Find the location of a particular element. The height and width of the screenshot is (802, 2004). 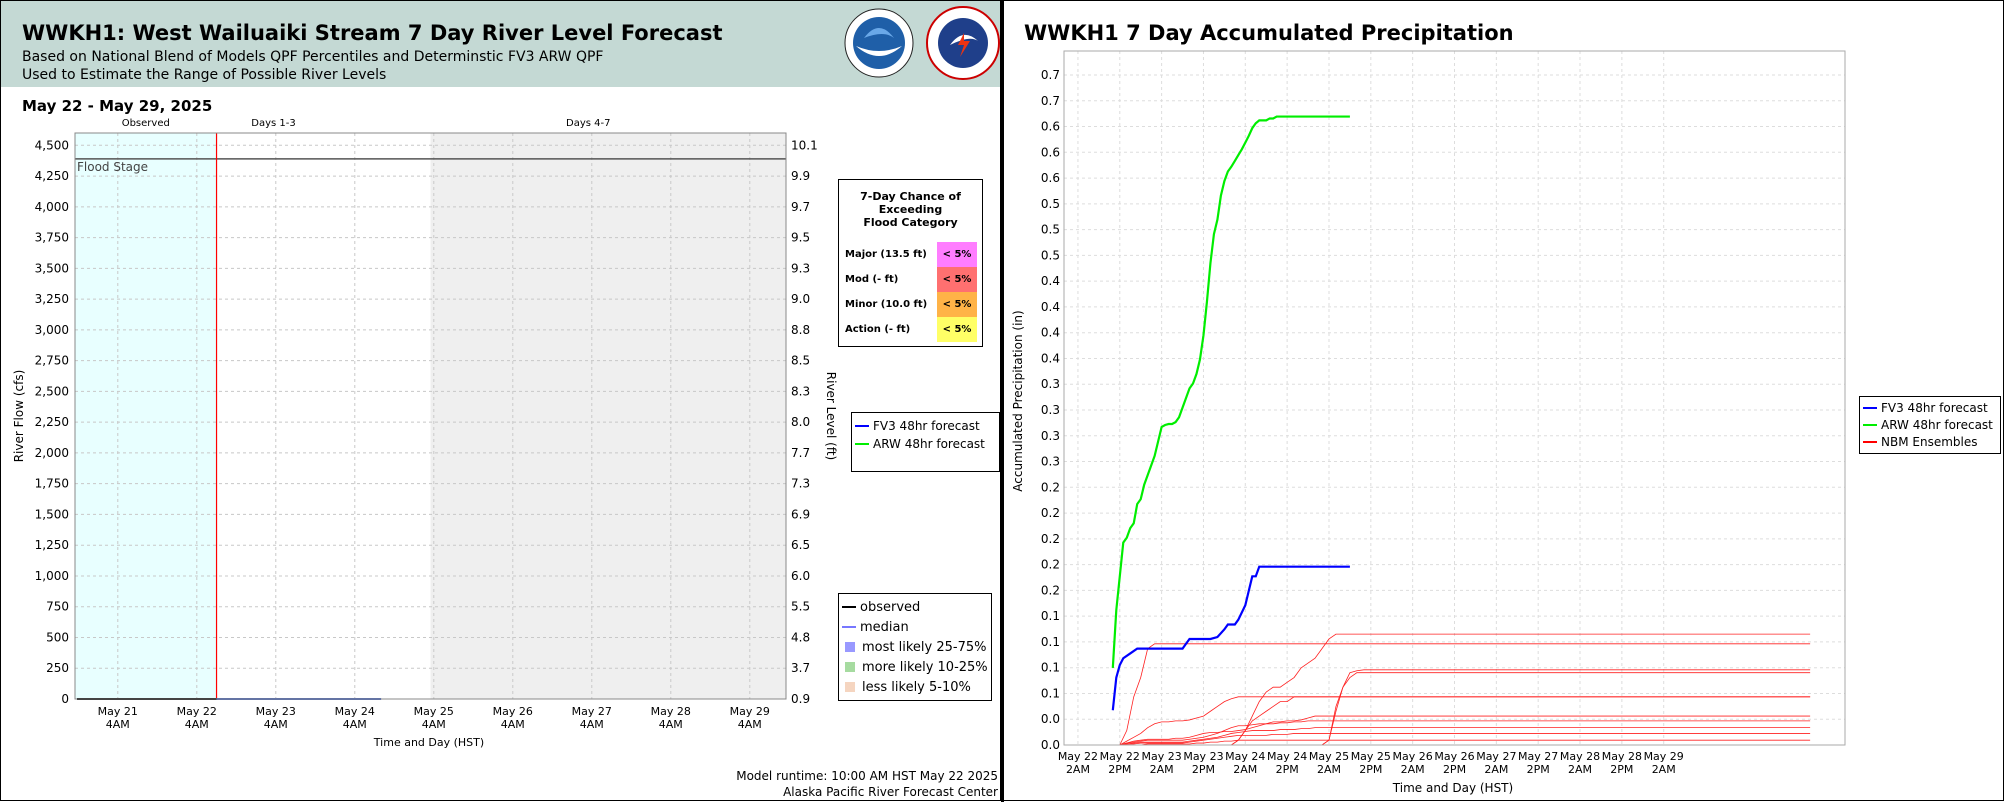

y2-tick-label: 9.7 is located at coordinates (800, 207).